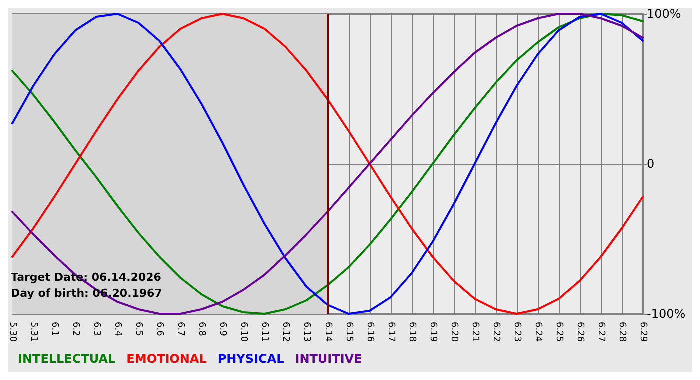 The width and height of the screenshot is (700, 380). Describe the element at coordinates (517, 332) in the screenshot. I see `x-tick-label: 6.23` at that location.